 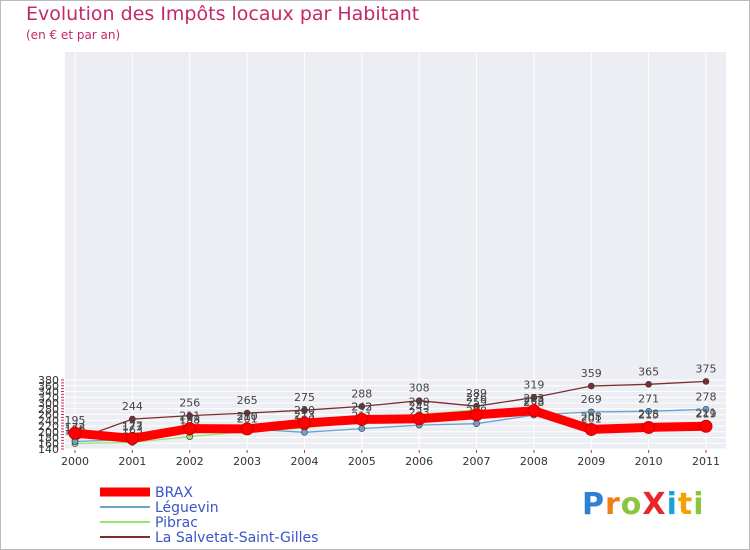 I want to click on data-label-la-salvetat-saint-gilles: 288, so click(x=361, y=393).